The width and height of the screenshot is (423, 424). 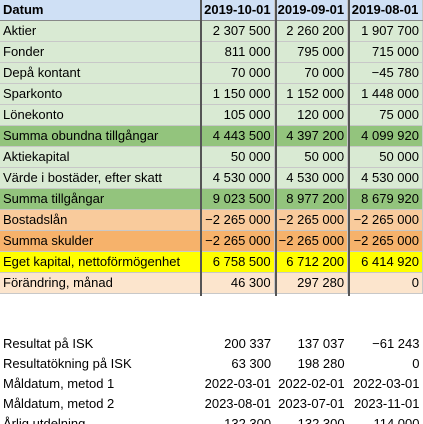 What do you see at coordinates (101, 220) in the screenshot?
I see `row-label: Bostadslån` at bounding box center [101, 220].